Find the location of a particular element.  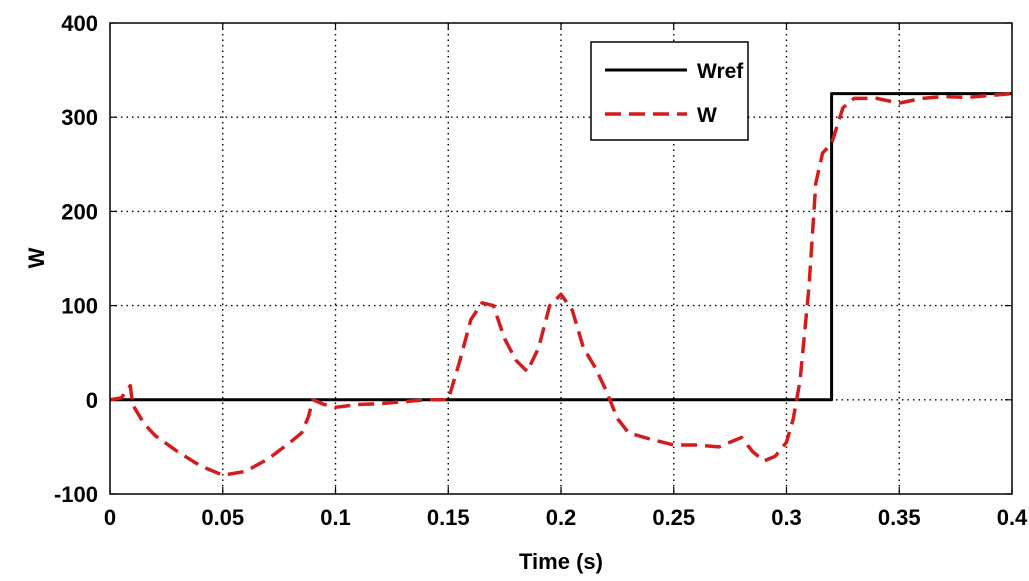

x-tick-labels: 0 0.05 0.1 0.15 0.2 0.25 0.3 0.35 0.4 is located at coordinates (566, 517).